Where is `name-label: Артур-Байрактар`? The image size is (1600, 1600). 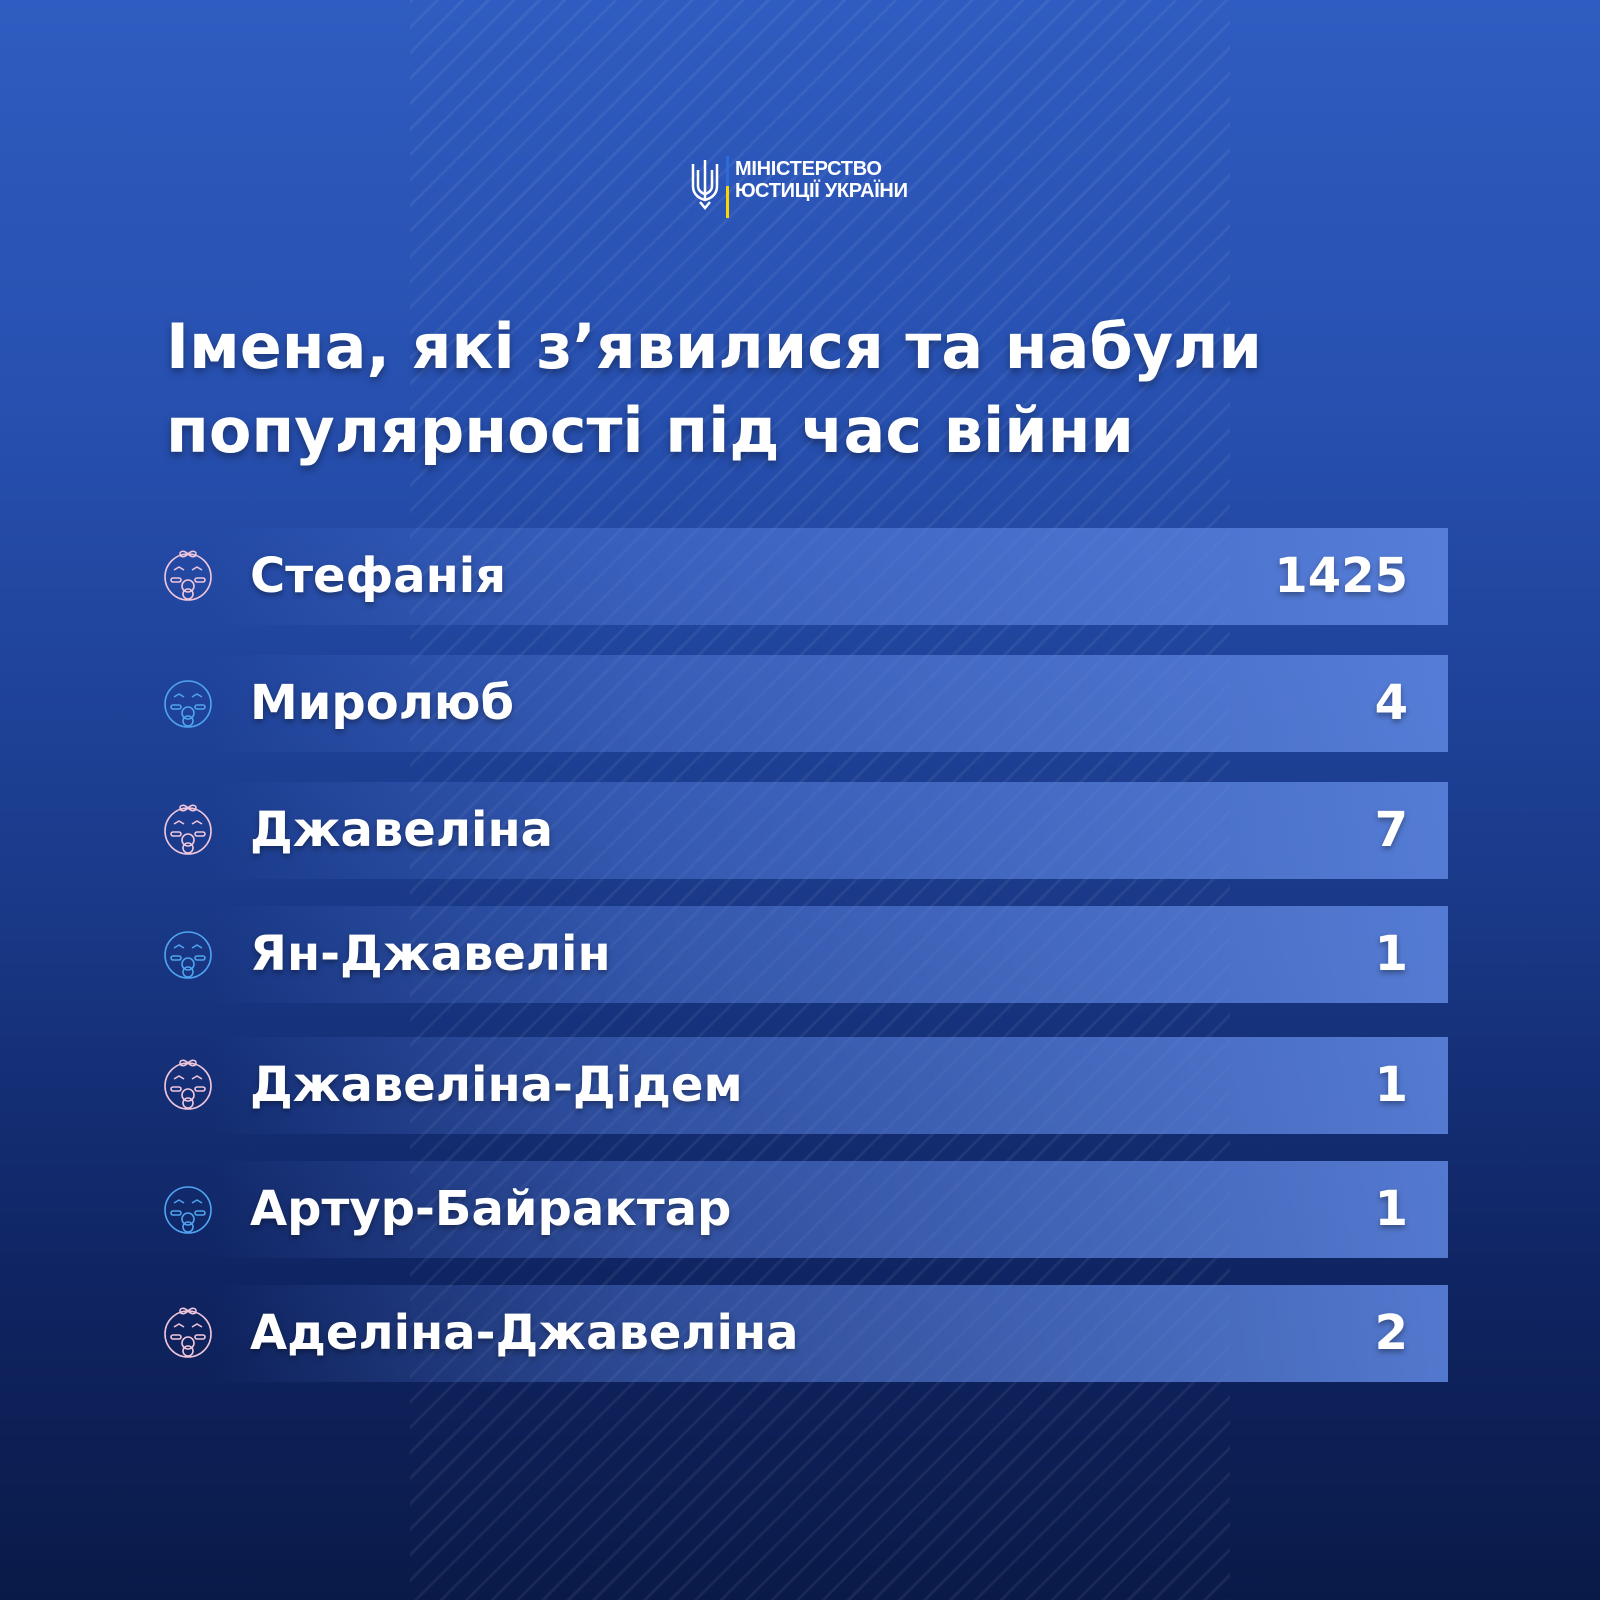 name-label: Артур-Байрактар is located at coordinates (491, 1209).